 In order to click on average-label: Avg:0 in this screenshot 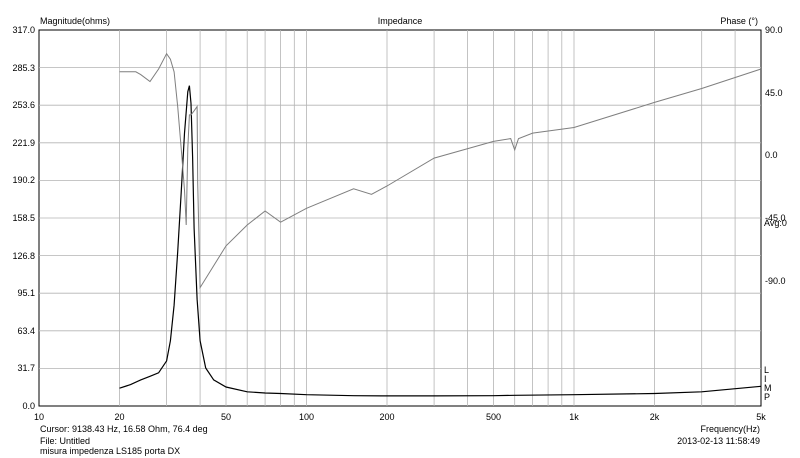, I will do `click(775, 223)`.